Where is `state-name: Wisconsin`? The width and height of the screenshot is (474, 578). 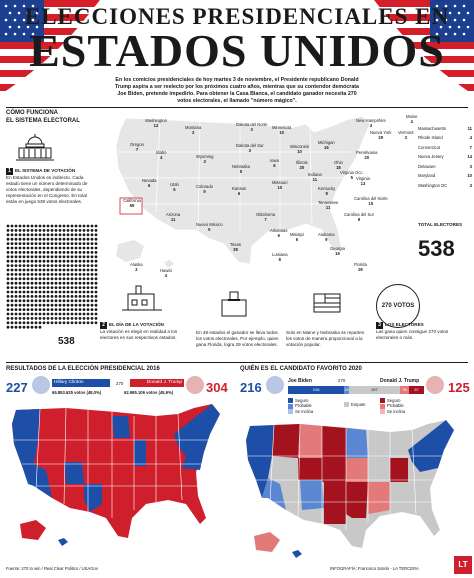
state-name: Wisconsin is located at coordinates (300, 146).